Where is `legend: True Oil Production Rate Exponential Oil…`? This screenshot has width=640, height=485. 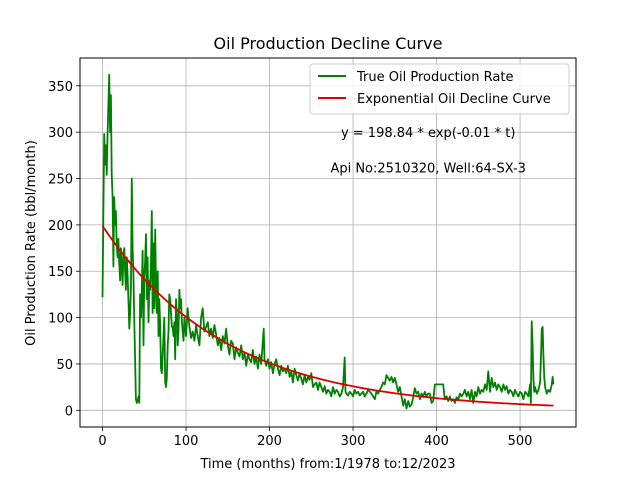
legend: True Oil Production Rate Exponential Oil… is located at coordinates (439, 89).